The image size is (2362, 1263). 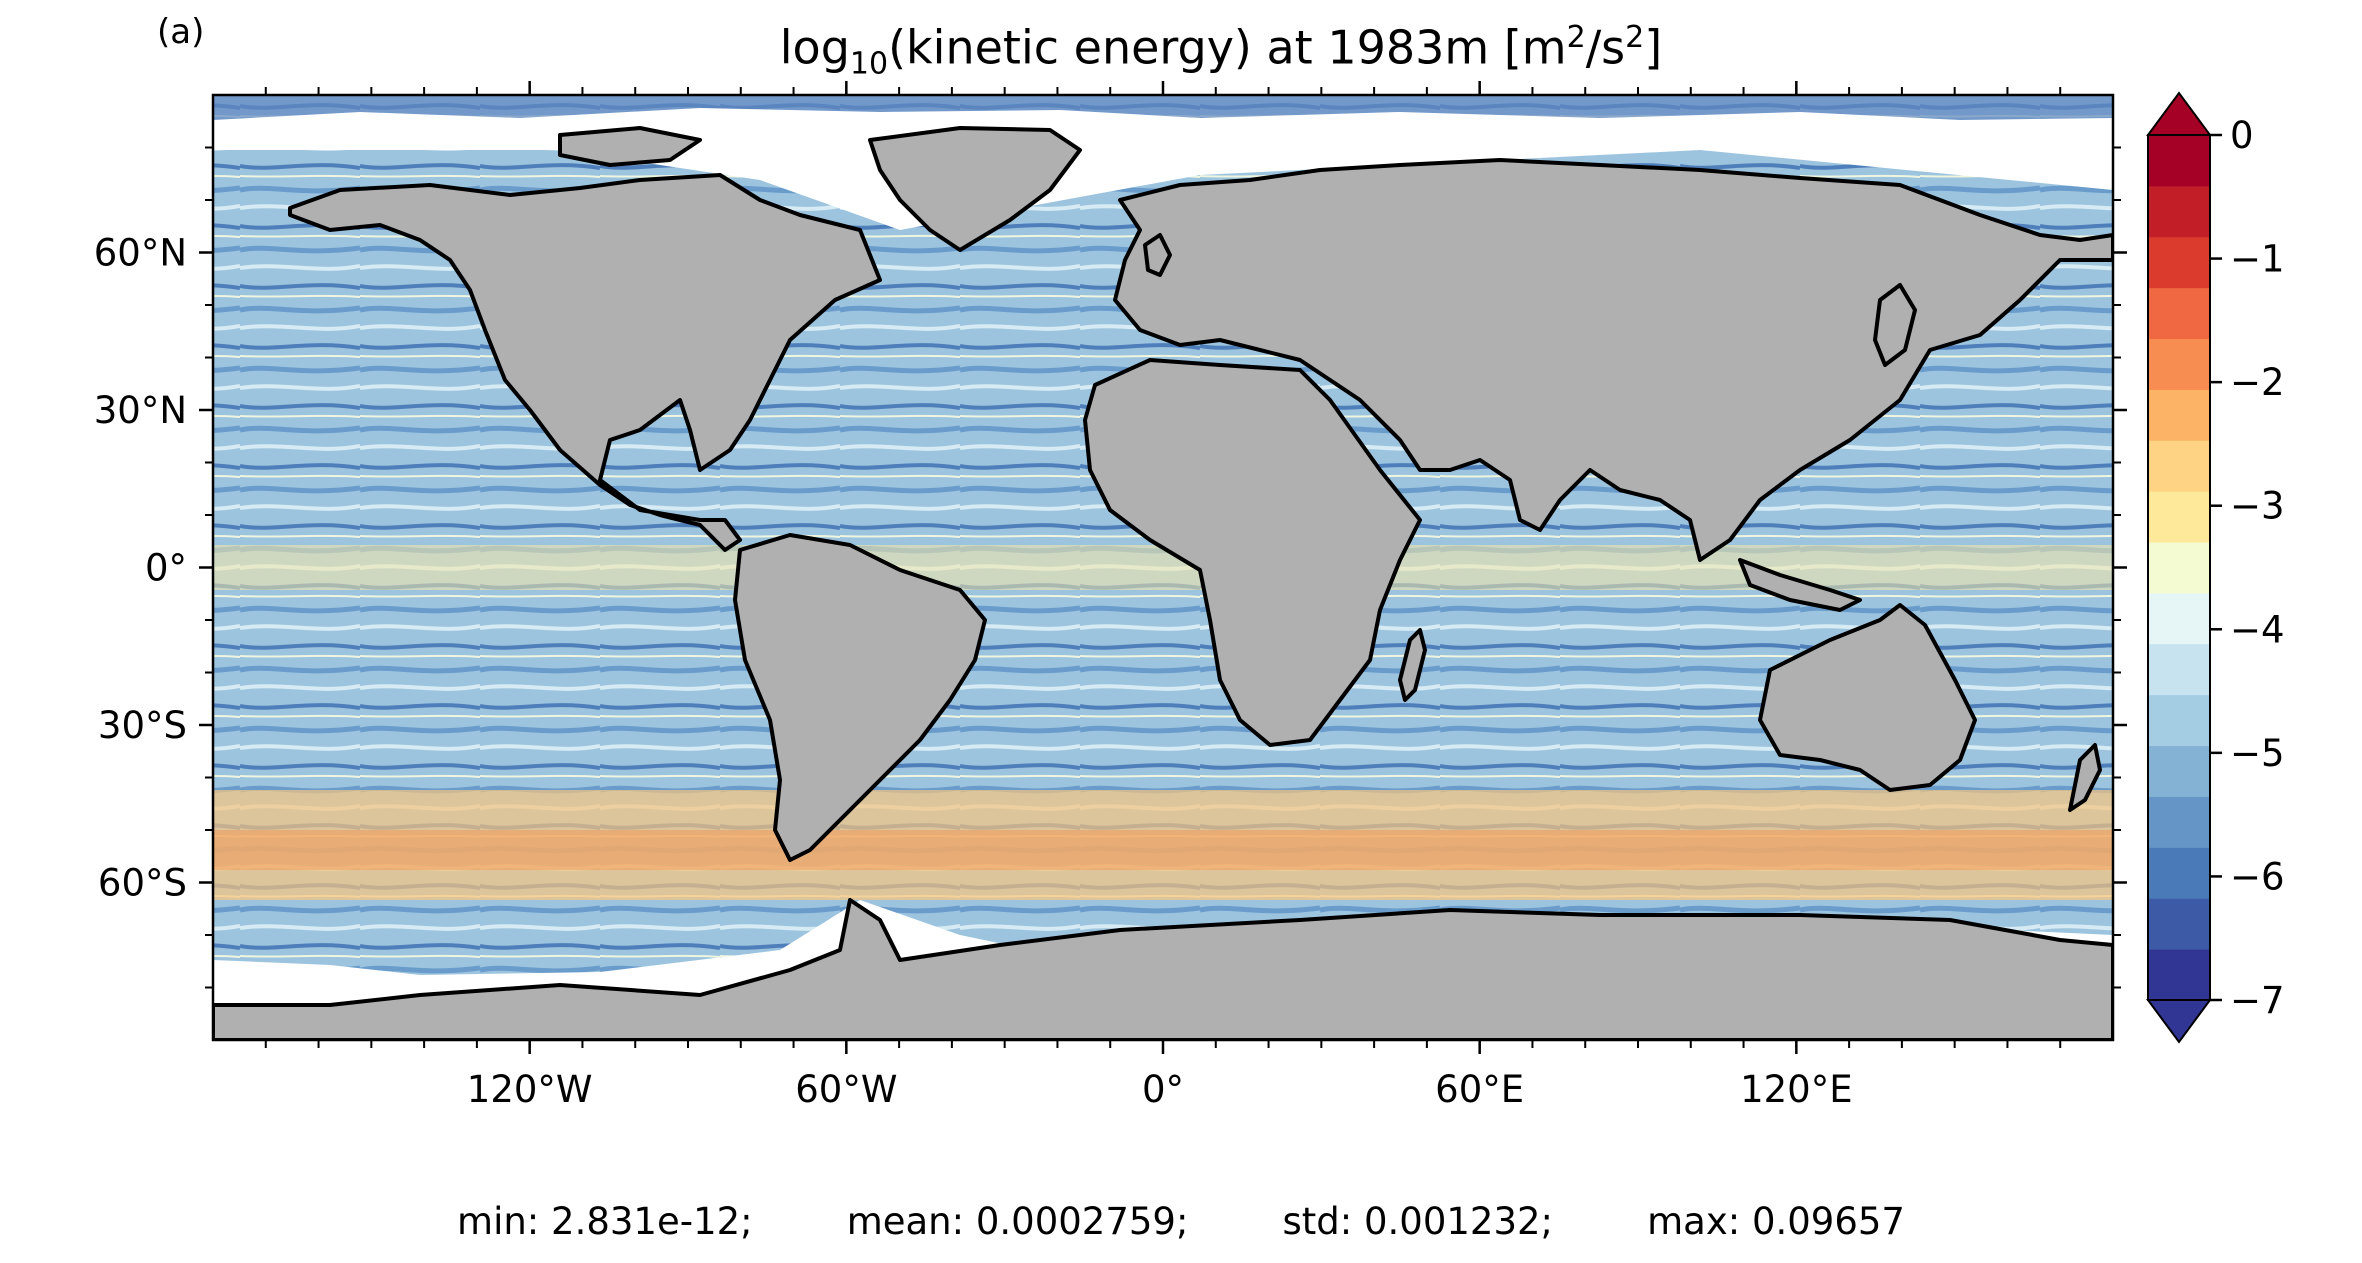 What do you see at coordinates (142, 725) in the screenshot?
I see `y-tick-label: 30°S` at bounding box center [142, 725].